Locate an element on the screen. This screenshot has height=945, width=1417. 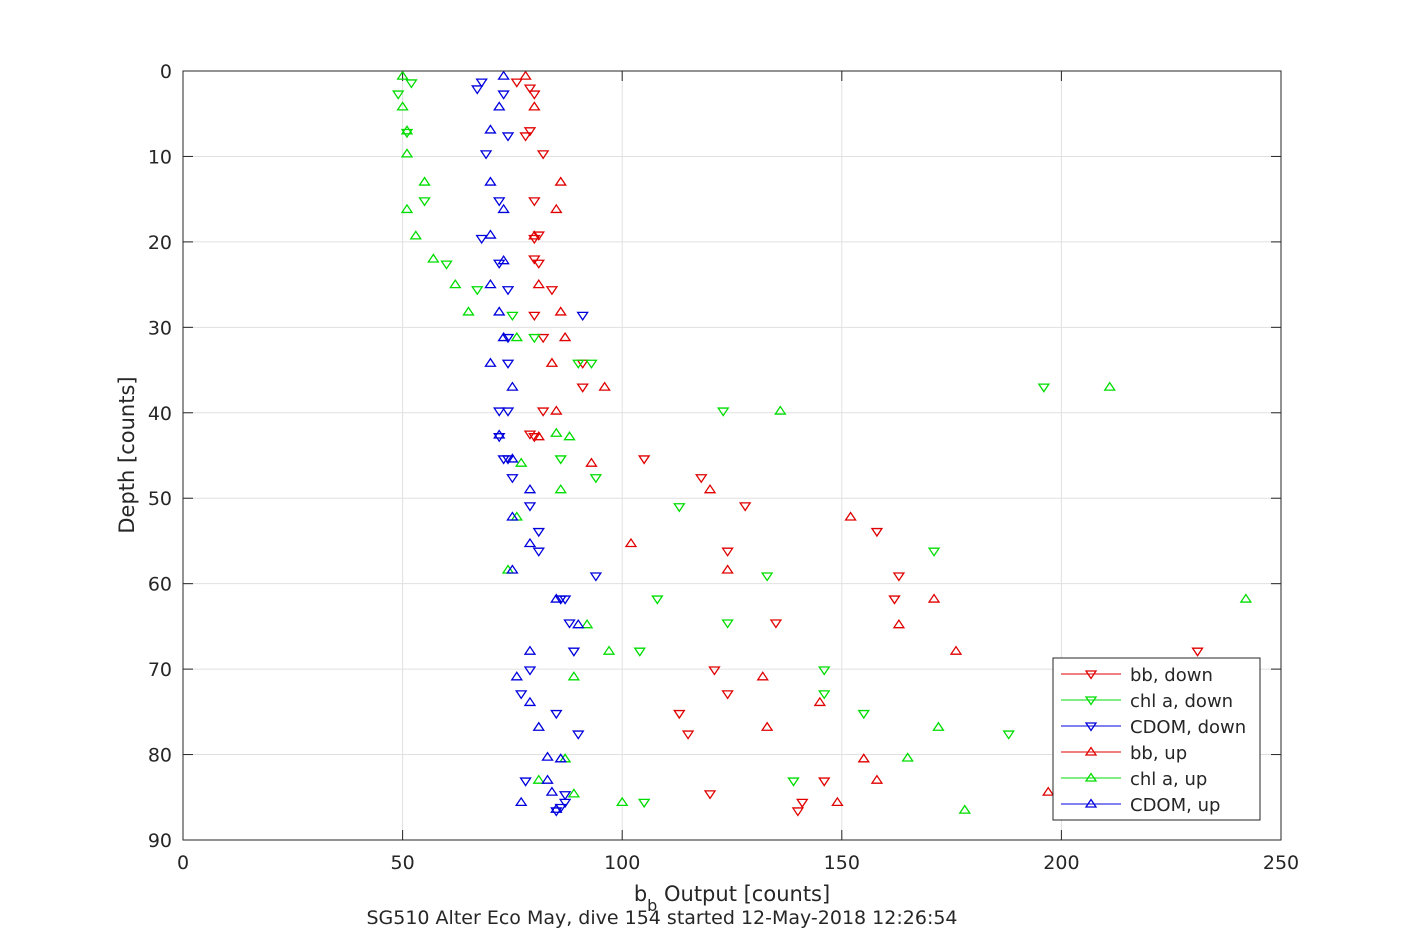
x-axis-label-subscript: b is located at coordinates (652, 905).